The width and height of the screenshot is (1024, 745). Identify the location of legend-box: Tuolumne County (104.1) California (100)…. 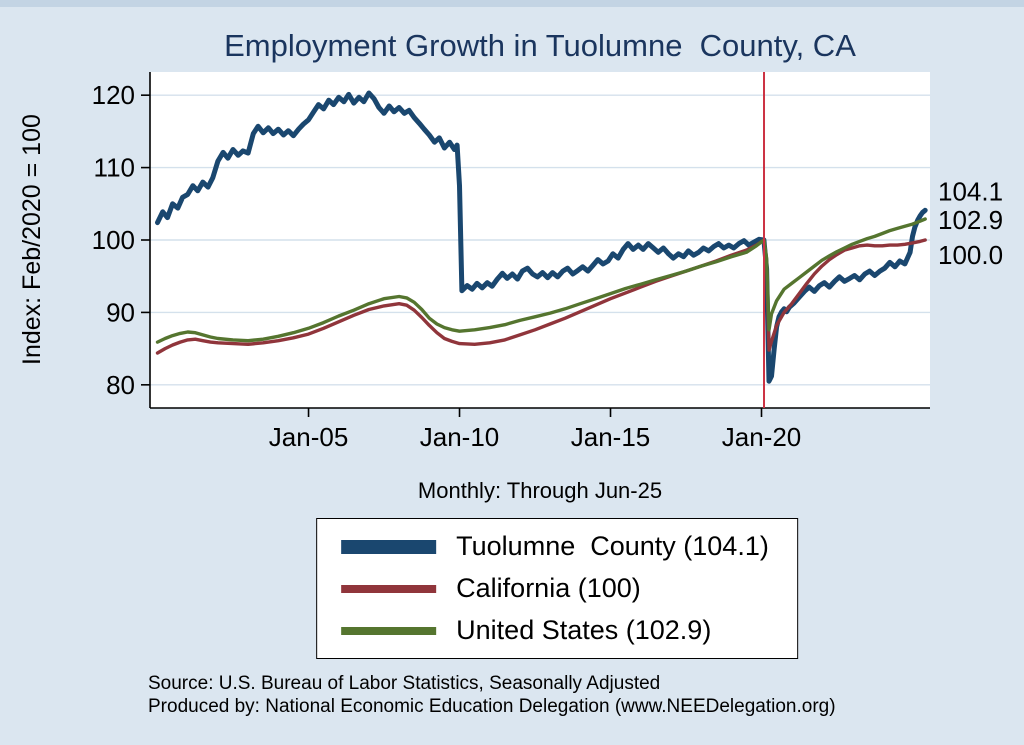
(557, 589).